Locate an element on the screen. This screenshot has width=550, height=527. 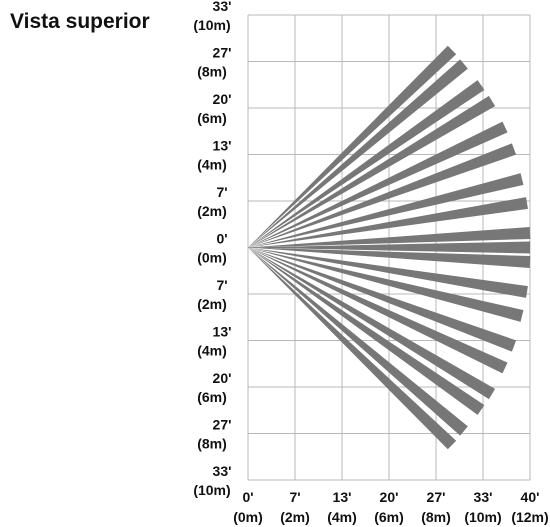
x-label-ft: 33' is located at coordinates (483, 497).